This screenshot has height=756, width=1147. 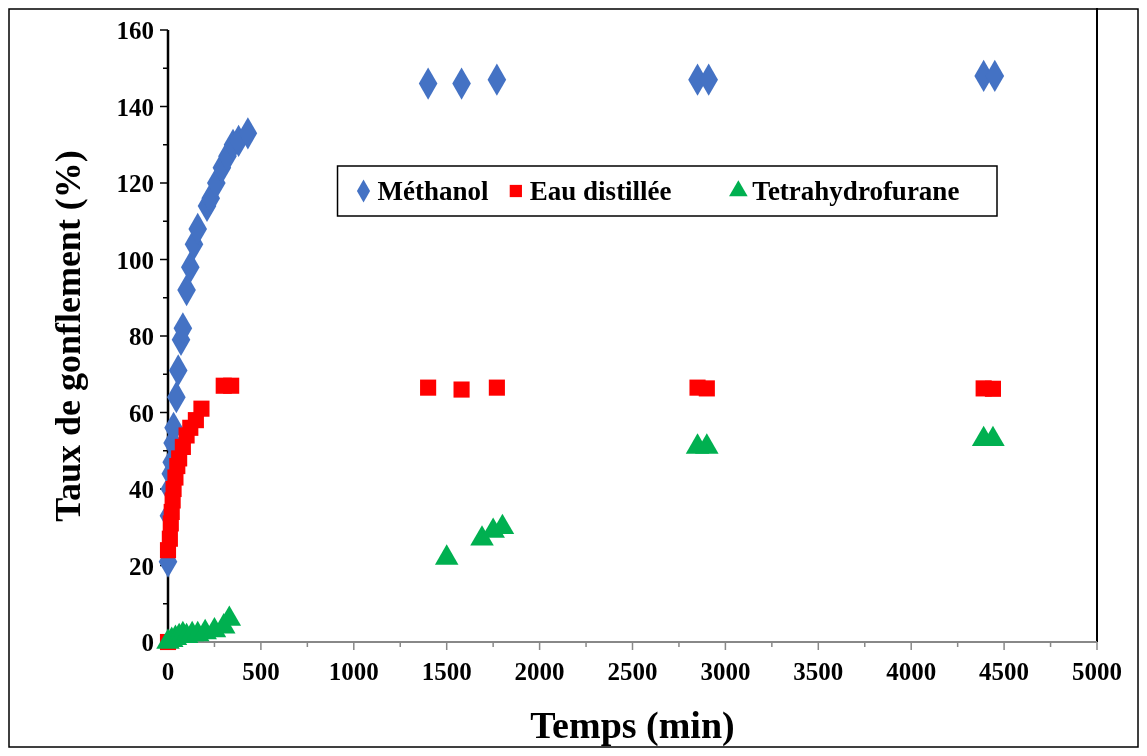 I want to click on x-tick-label: 5000, so click(x=1097, y=671).